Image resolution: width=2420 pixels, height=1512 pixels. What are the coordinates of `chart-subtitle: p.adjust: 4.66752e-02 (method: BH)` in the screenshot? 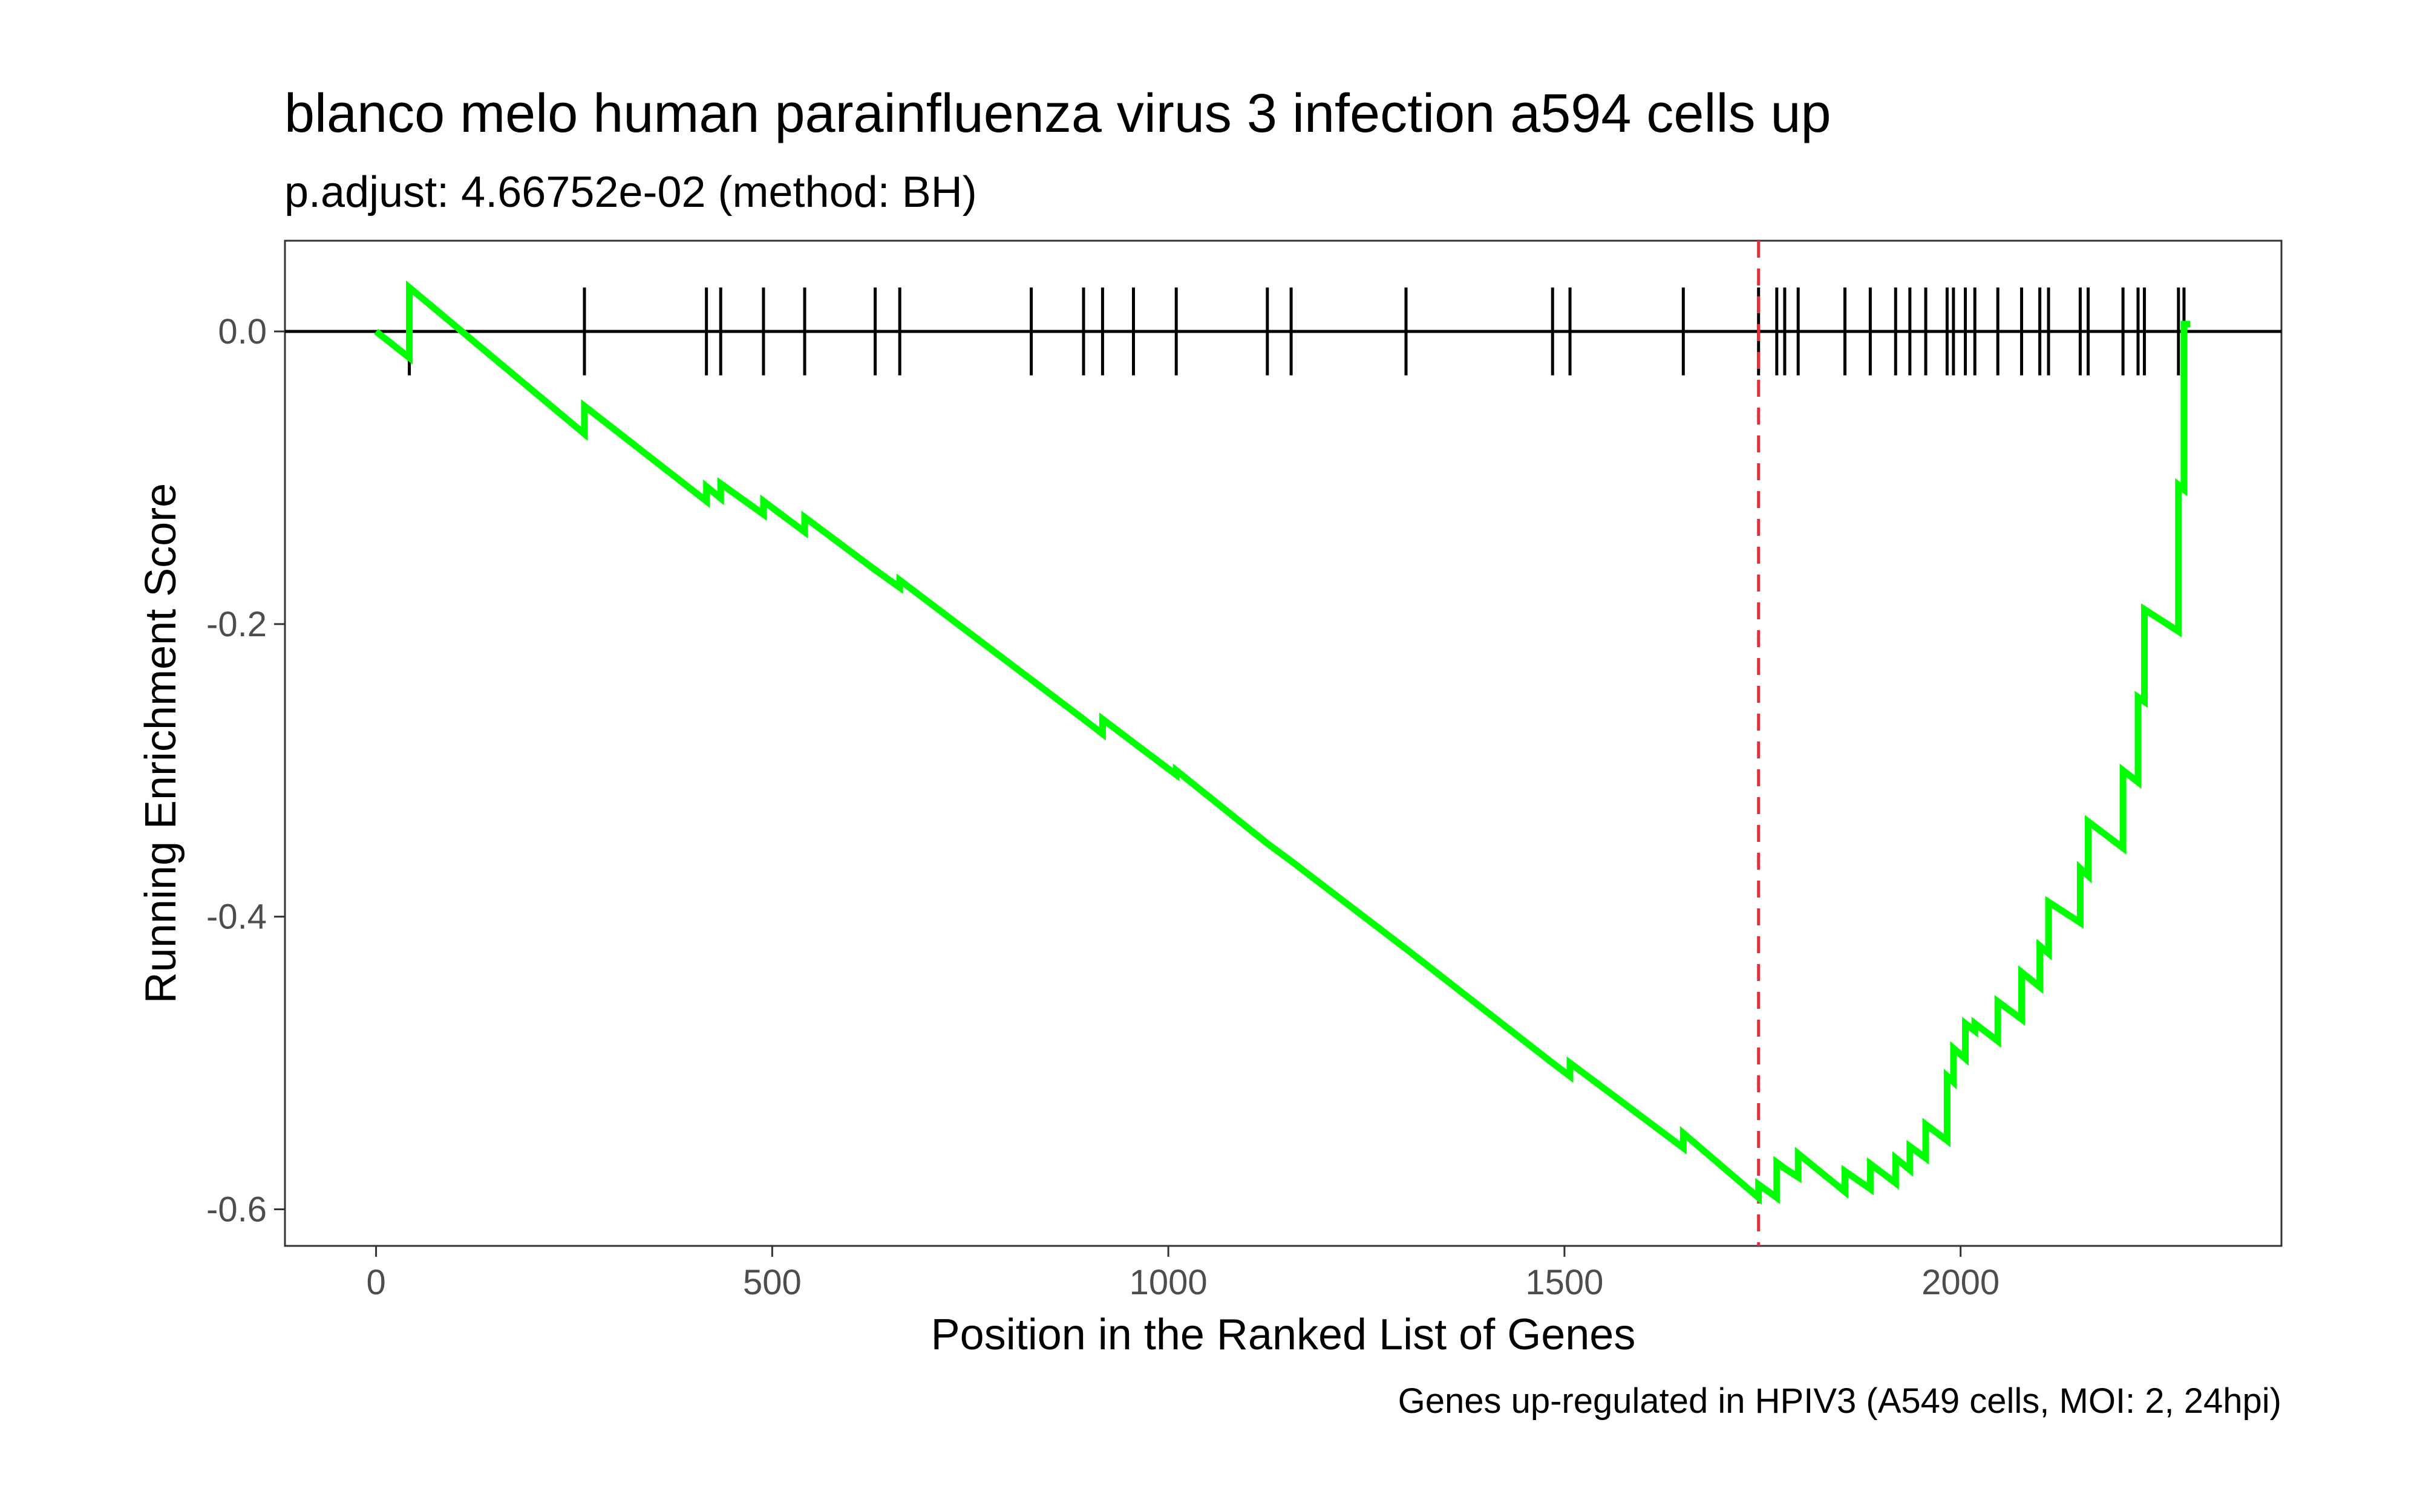 It's located at (630, 193).